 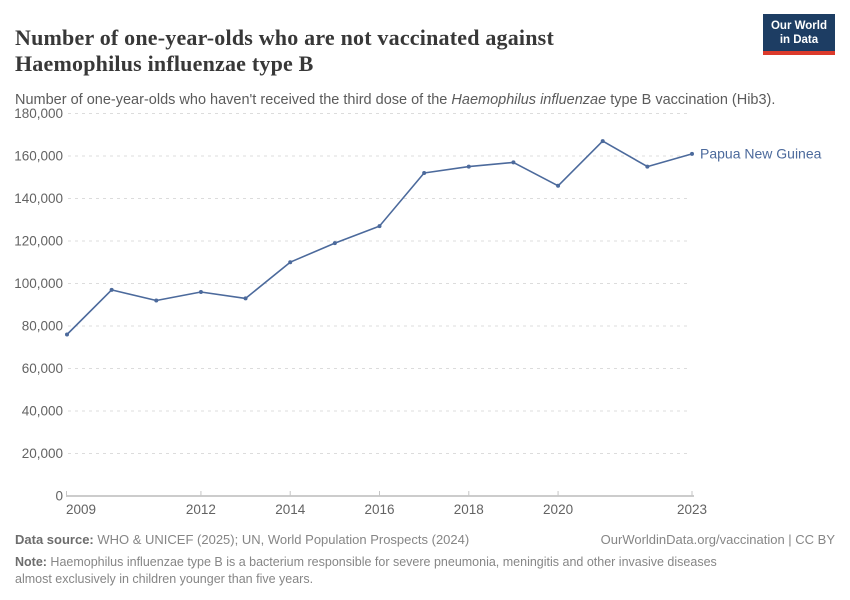 I want to click on subtitle-text-italic: Haemophilus influenzae, so click(x=529, y=99).